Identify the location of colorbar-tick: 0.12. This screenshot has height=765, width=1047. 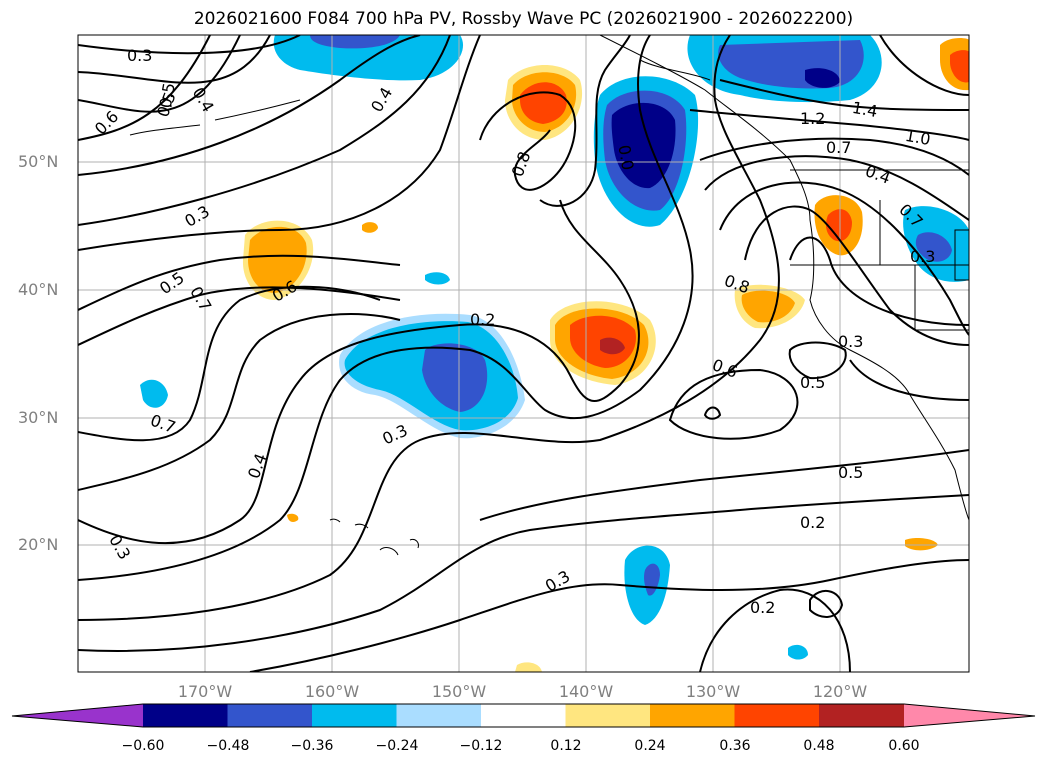
(566, 746).